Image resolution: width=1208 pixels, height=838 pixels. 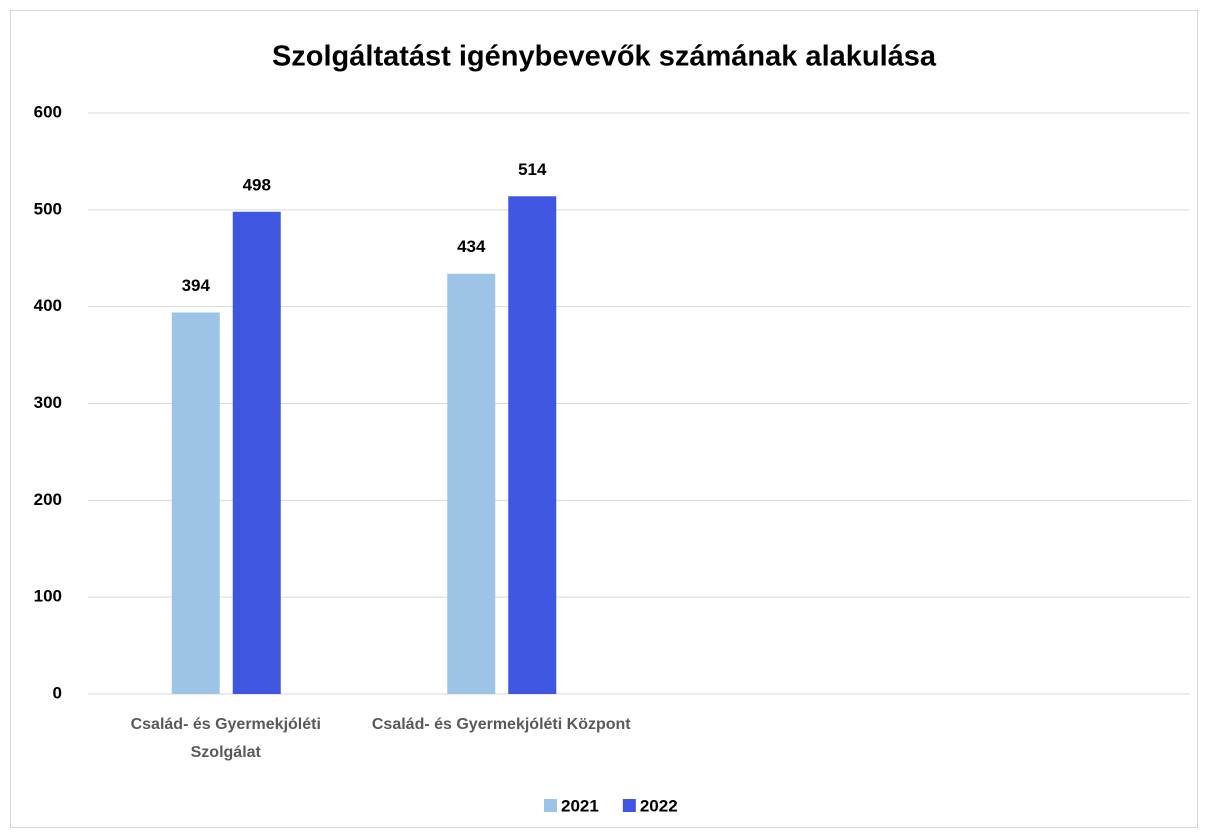 What do you see at coordinates (57, 692) in the screenshot?
I see `y-tick-label: 0` at bounding box center [57, 692].